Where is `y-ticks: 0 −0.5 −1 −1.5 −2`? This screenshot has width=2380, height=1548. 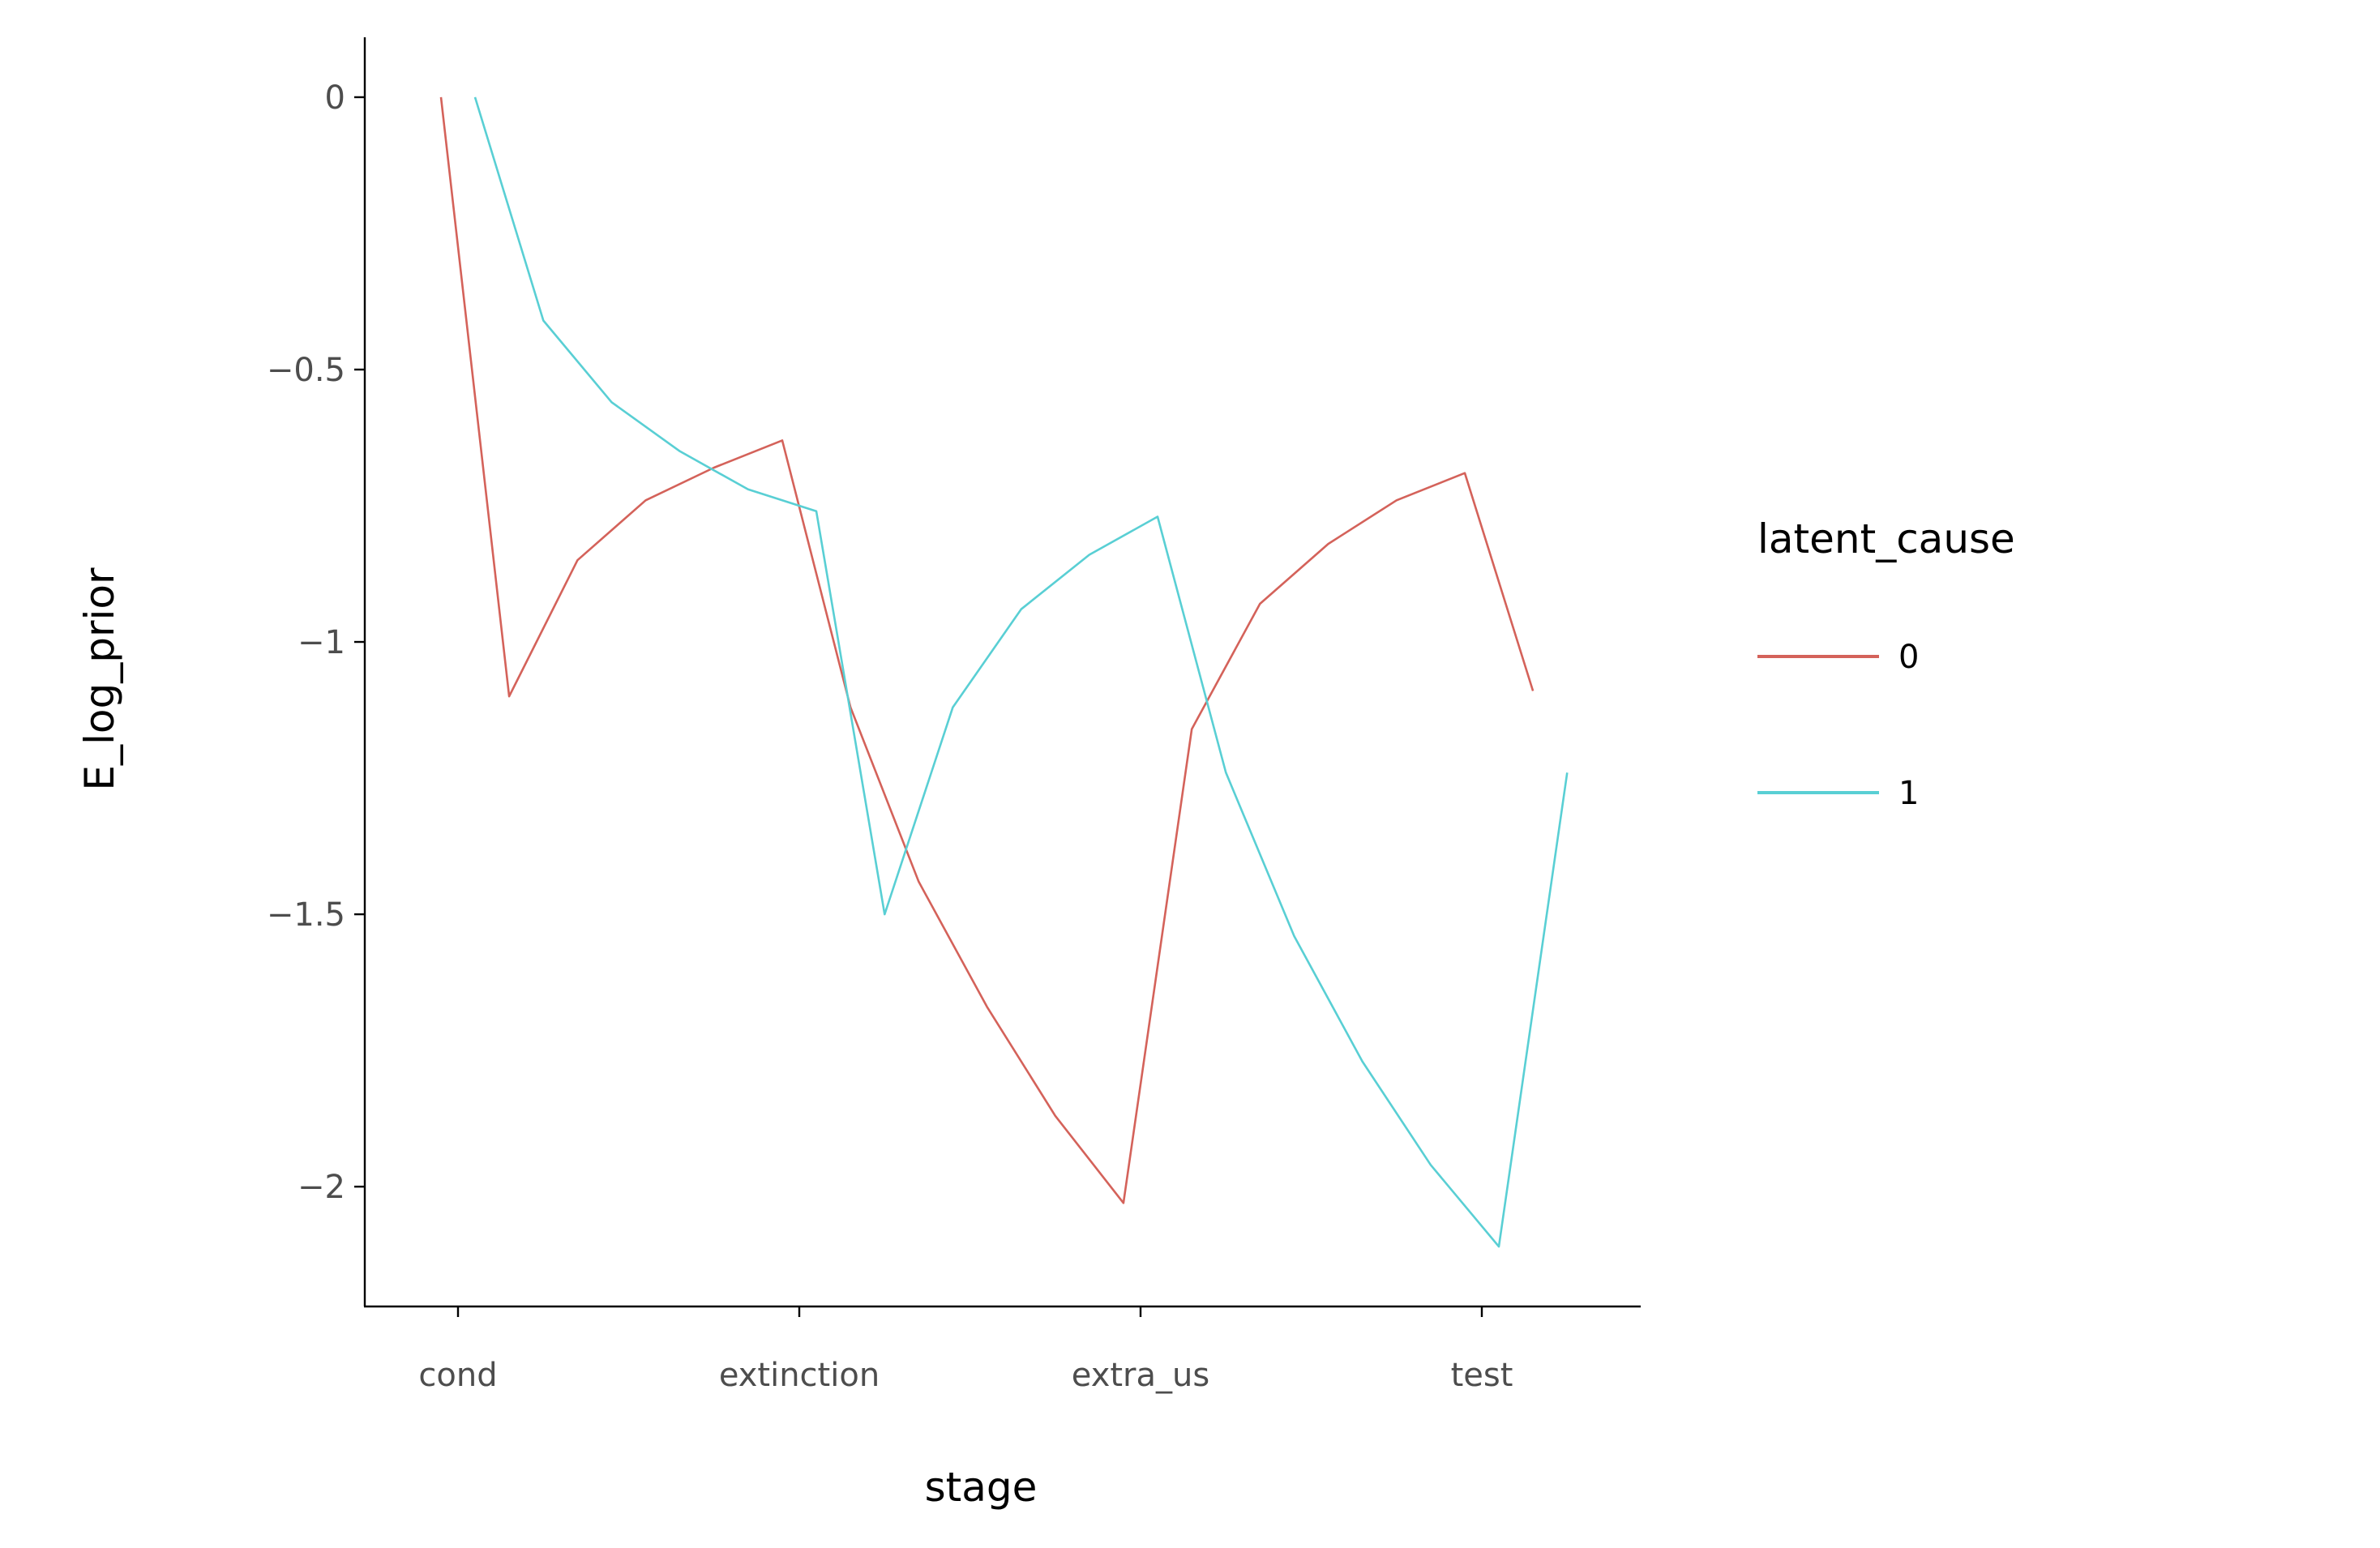 y-ticks: 0 −0.5 −1 −1.5 −2 is located at coordinates (316, 642).